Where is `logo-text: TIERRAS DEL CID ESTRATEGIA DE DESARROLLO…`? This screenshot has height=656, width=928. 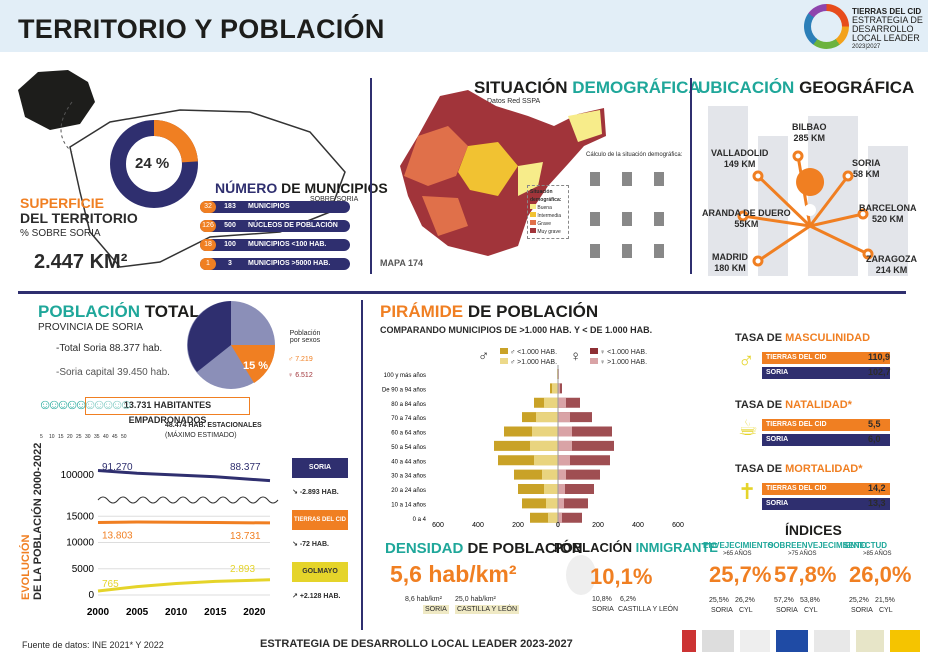 logo-text: TIERRAS DEL CID ESTRATEGIA DE DESARROLLO… is located at coordinates (887, 28).